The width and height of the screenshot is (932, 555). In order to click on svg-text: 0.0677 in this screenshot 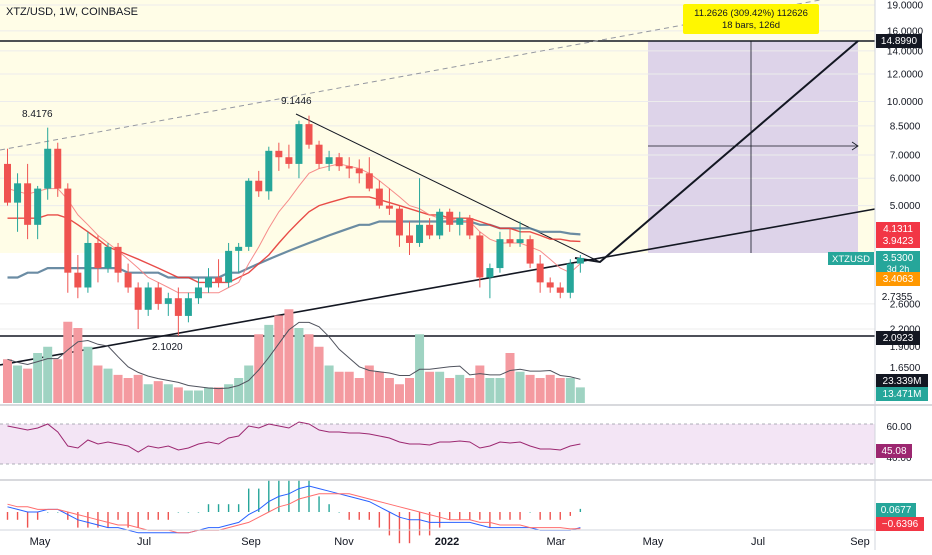, I will do `click(896, 510)`.